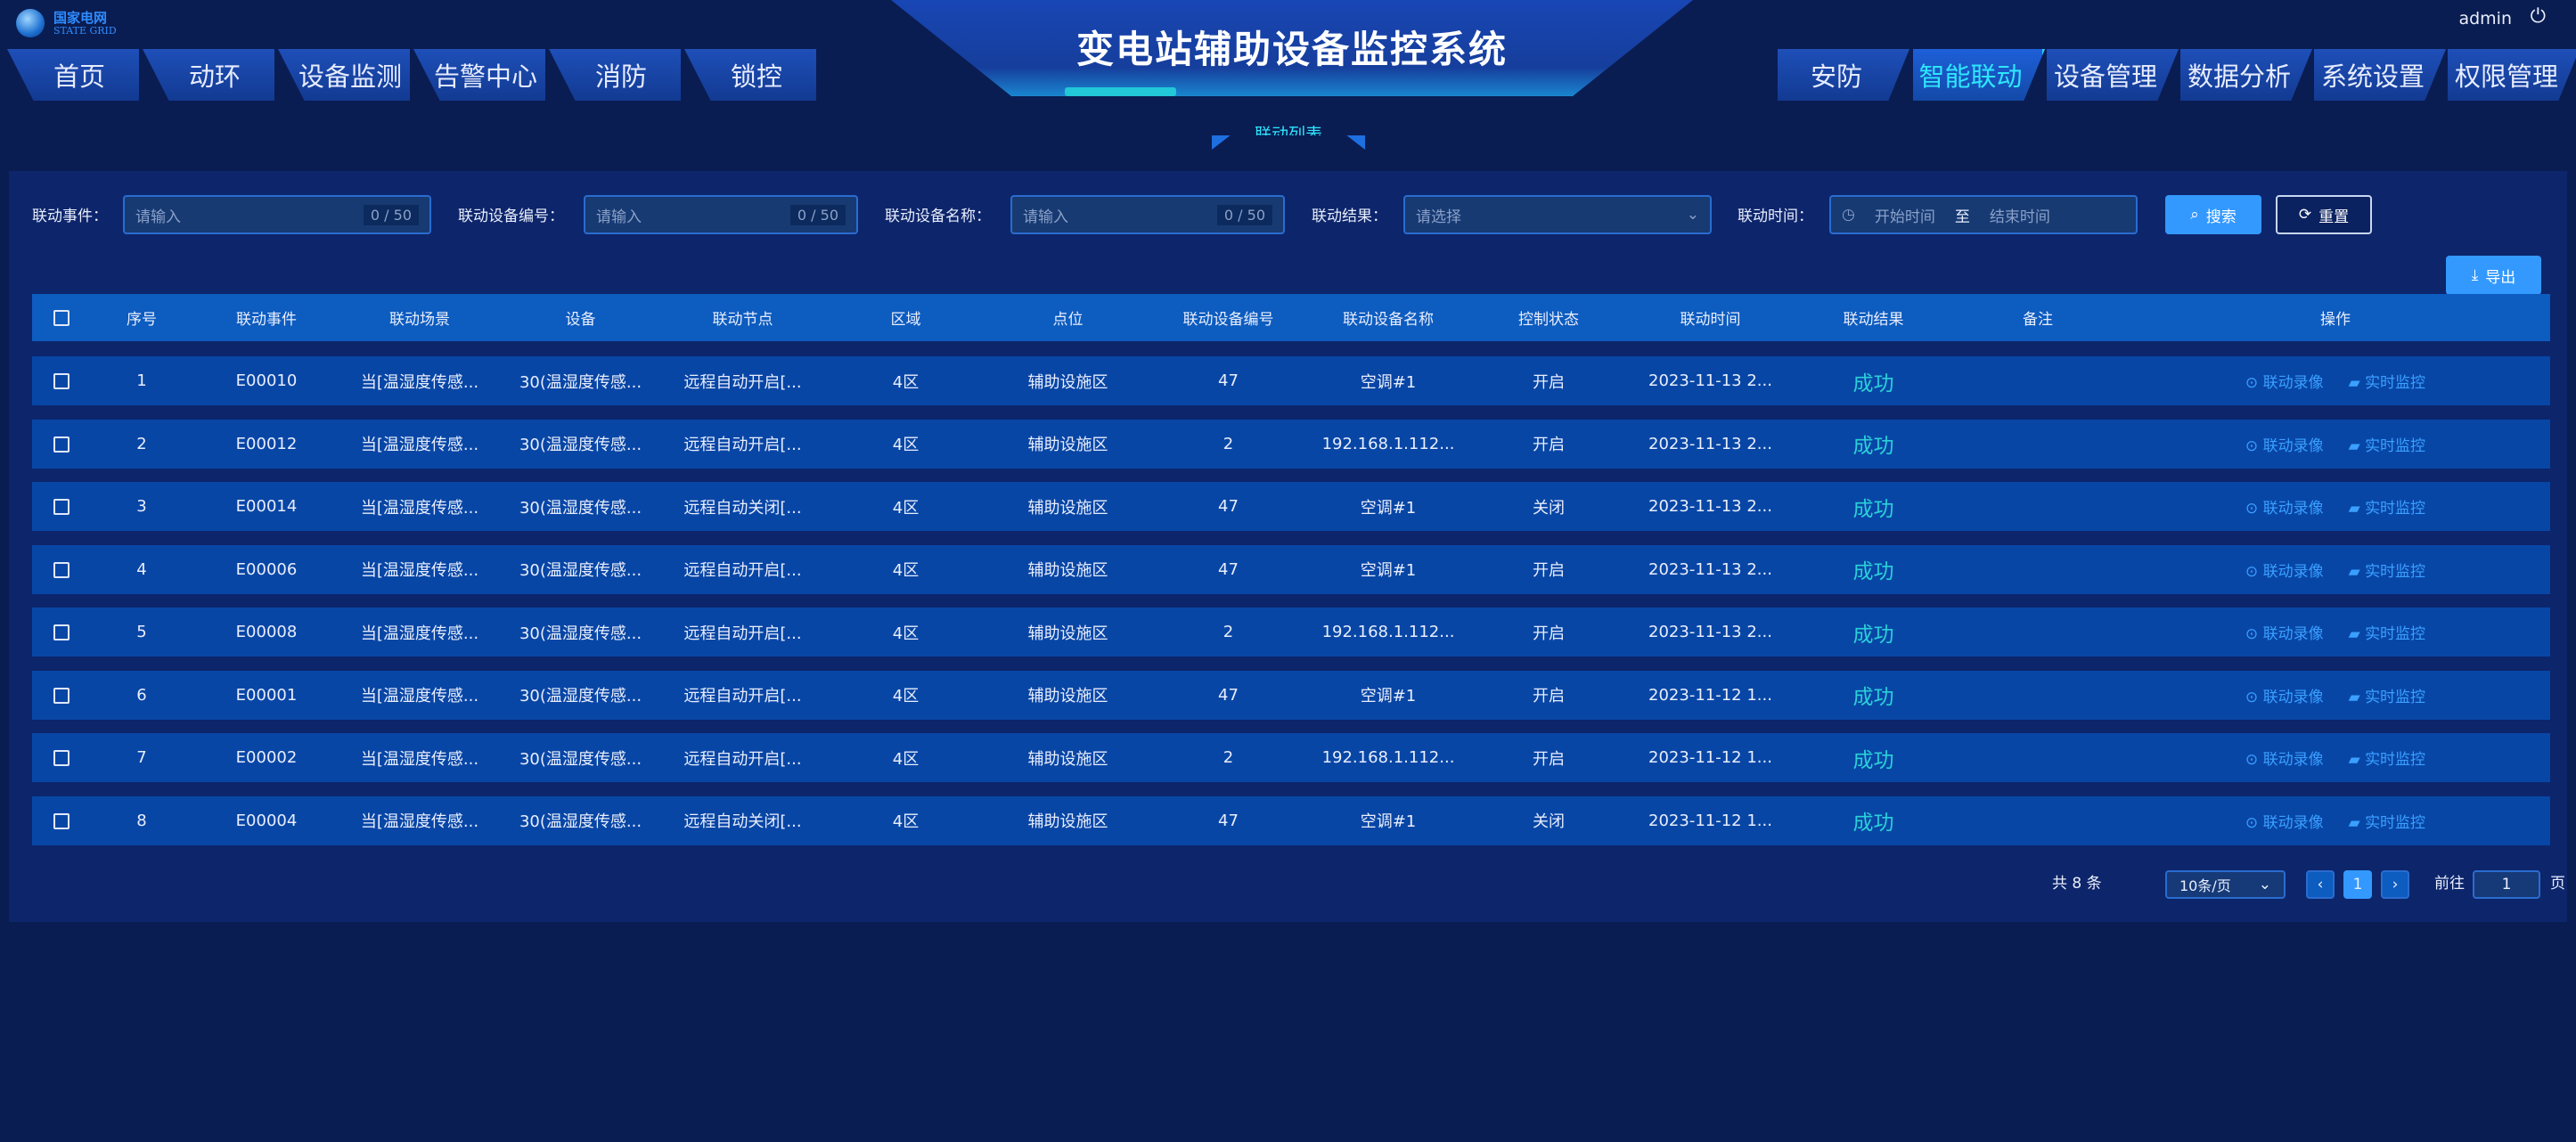 The width and height of the screenshot is (2576, 1142). Describe the element at coordinates (2493, 275) in the screenshot. I see `export-button: ⤓ 导出` at that location.